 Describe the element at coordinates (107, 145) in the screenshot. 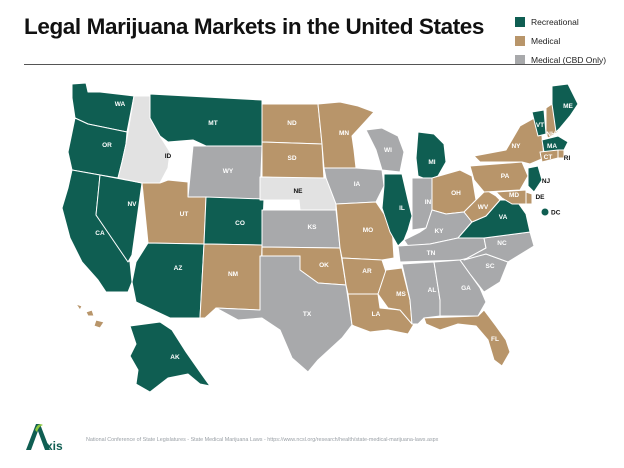

I see `state-label-or: OR` at that location.